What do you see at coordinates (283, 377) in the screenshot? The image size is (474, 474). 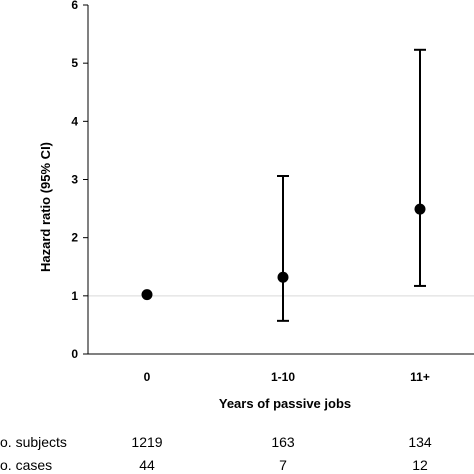 I see `x-tick-label: 1-10` at bounding box center [283, 377].